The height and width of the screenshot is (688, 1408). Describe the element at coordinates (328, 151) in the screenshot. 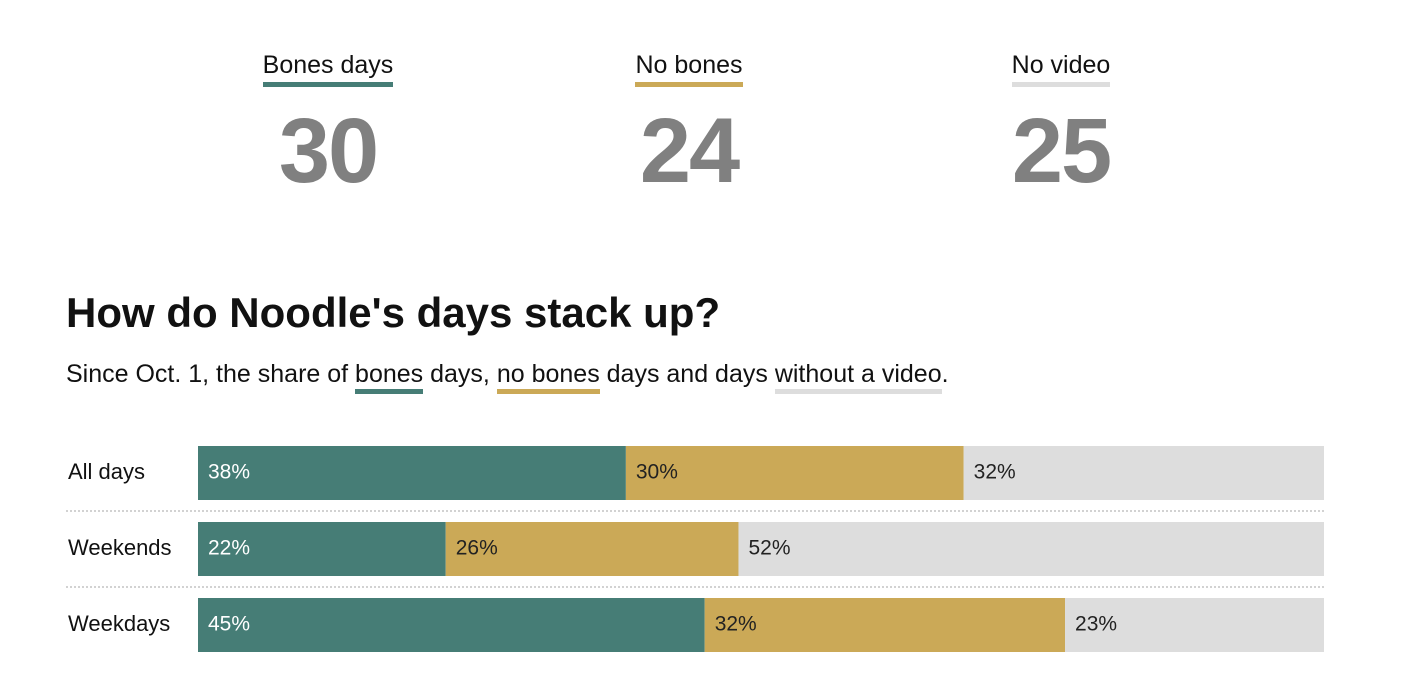

I see `stat-value: 30` at that location.